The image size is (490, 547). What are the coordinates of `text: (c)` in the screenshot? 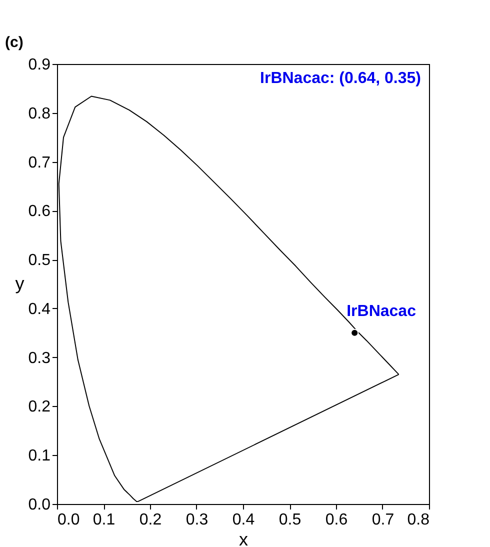 It's located at (14, 42).